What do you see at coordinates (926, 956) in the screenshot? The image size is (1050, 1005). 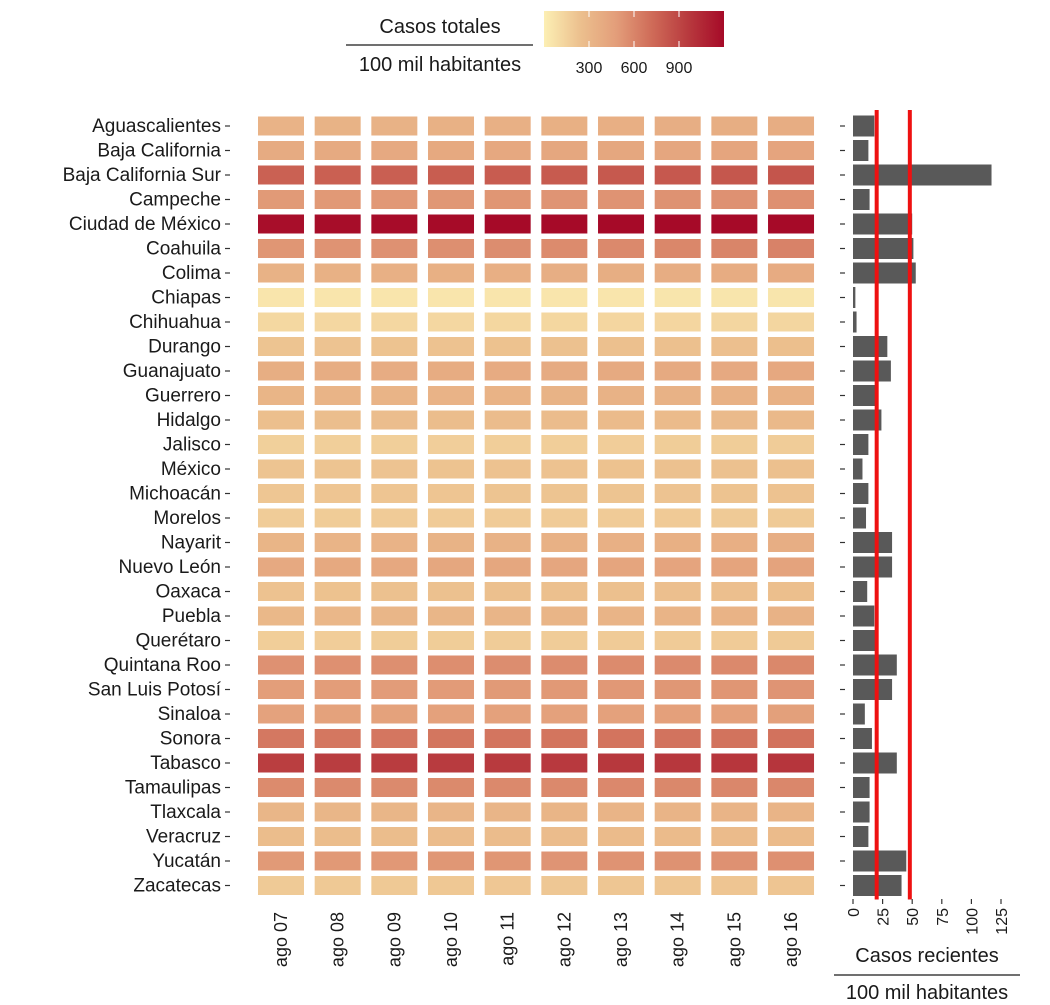 I see `bar-xlabel-numerator: Casos recientes` at bounding box center [926, 956].